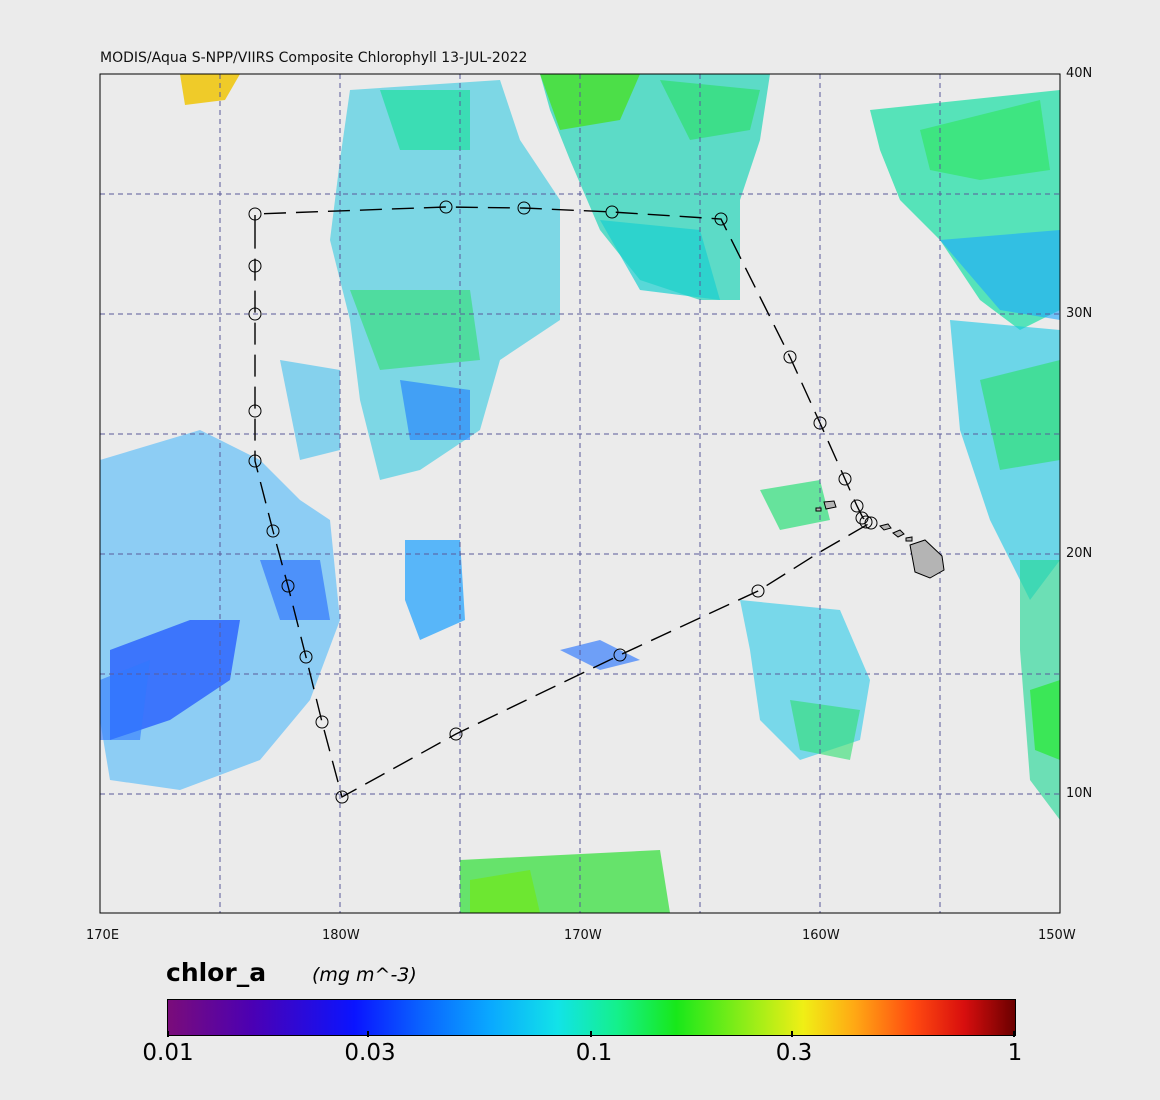  Describe the element at coordinates (1015, 1053) in the screenshot. I see `colorbar-label-1: 1` at that location.